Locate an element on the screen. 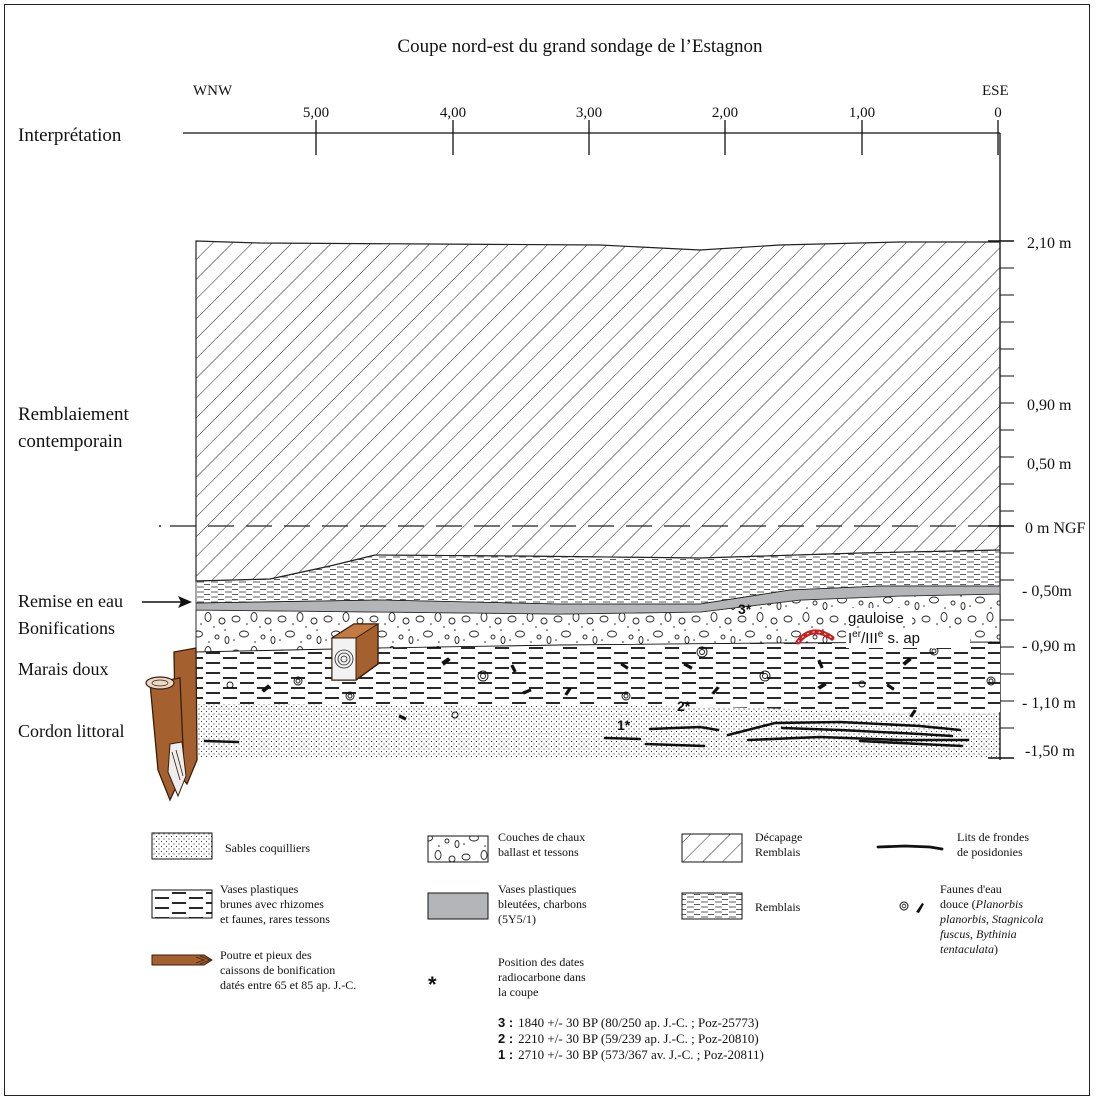  legend-sables: Sables coquilliers is located at coordinates (267, 848).